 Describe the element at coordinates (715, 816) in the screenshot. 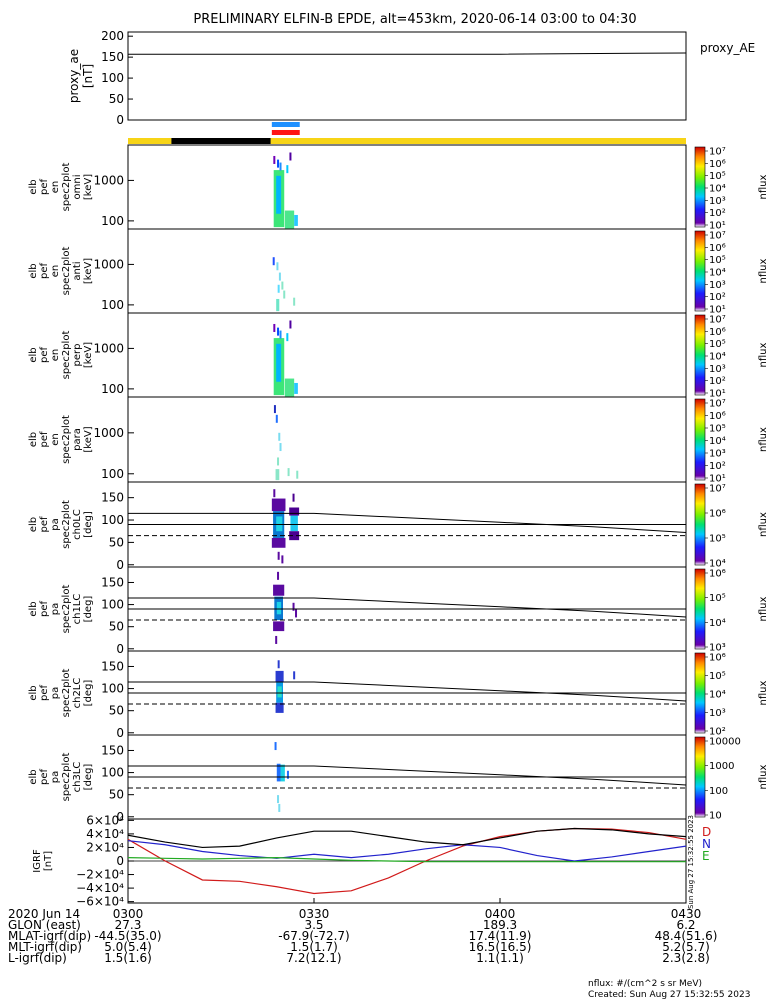

I see `colorbar-label-pa_ch3-3: 10` at that location.